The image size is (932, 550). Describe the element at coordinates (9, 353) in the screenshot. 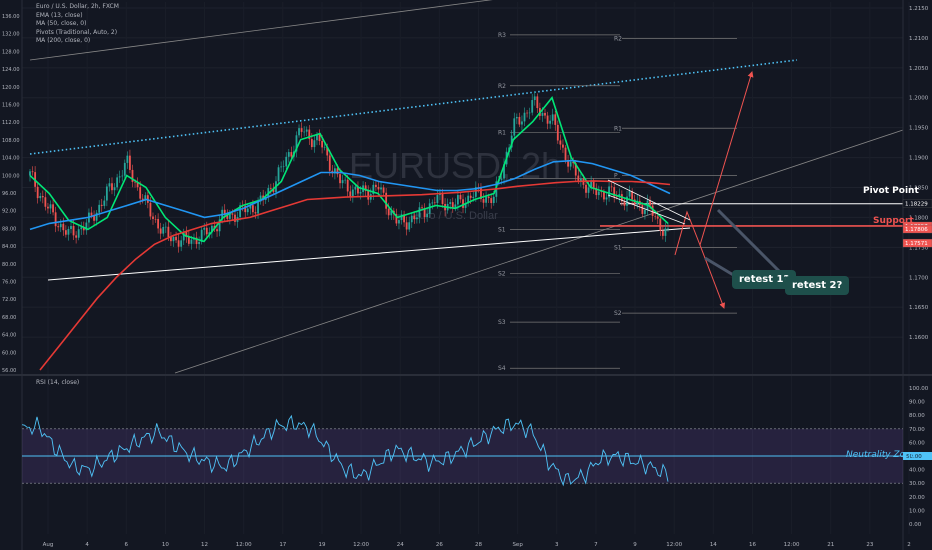

I see `left-axis-tick: 60.00` at that location.